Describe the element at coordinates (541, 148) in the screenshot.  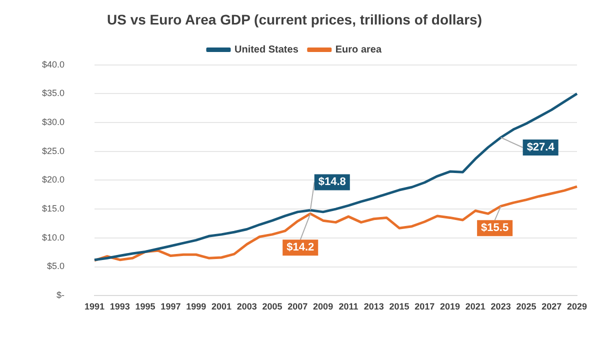
I see `data-label: $27.4` at that location.